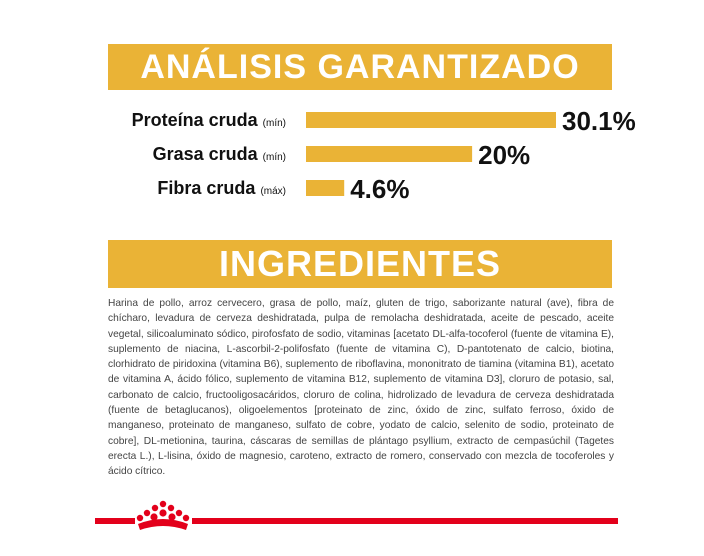  I want to click on category-qualifier: (máx), so click(273, 191).